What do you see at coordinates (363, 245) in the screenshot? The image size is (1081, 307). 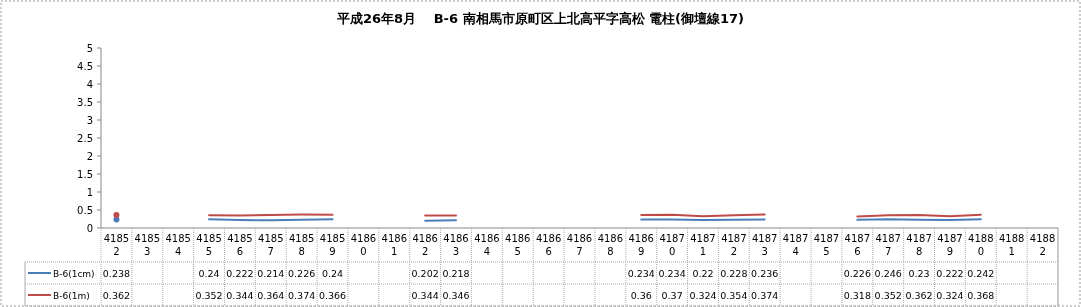 I see `x-tick-label: 41860` at bounding box center [363, 245].